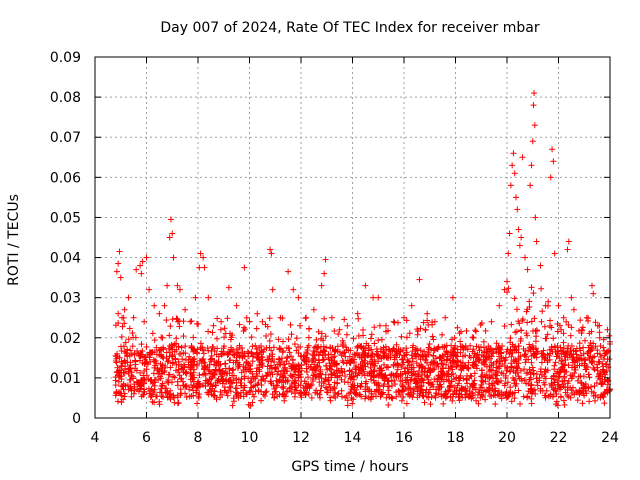 This screenshot has width=640, height=480. Describe the element at coordinates (349, 467) in the screenshot. I see `x-axis-label: GPS time / hours` at that location.